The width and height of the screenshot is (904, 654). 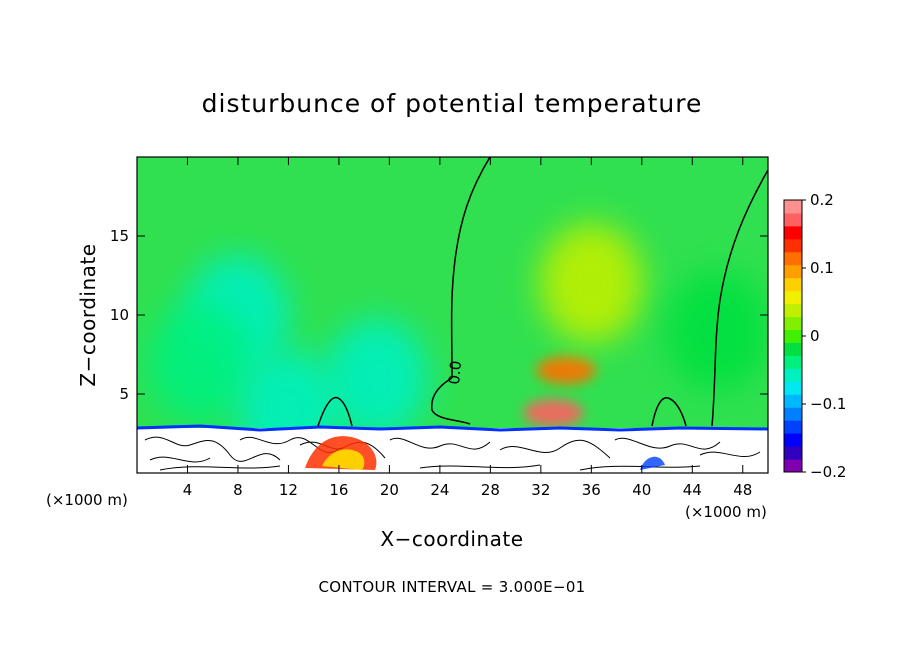 What do you see at coordinates (828, 472) in the screenshot?
I see `colorbar-tick-label: −0.2` at bounding box center [828, 472].